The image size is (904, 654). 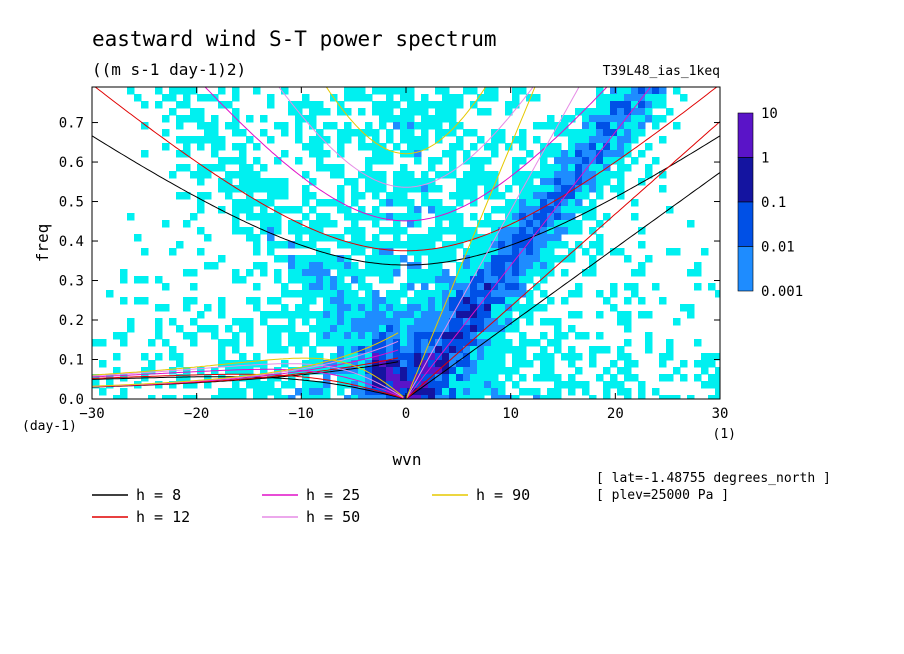 I want to click on rossby-curve, so click(x=248, y=377).